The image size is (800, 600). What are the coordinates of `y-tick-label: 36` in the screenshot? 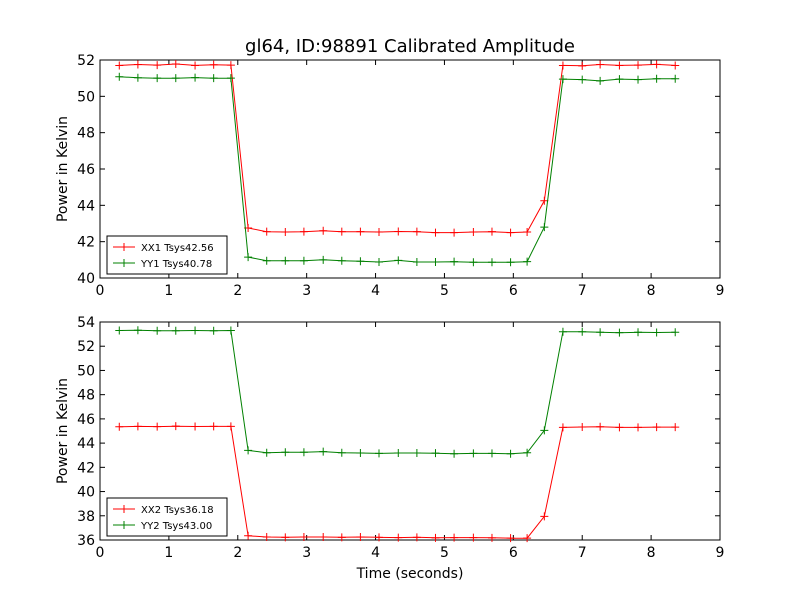 It's located at (86, 541).